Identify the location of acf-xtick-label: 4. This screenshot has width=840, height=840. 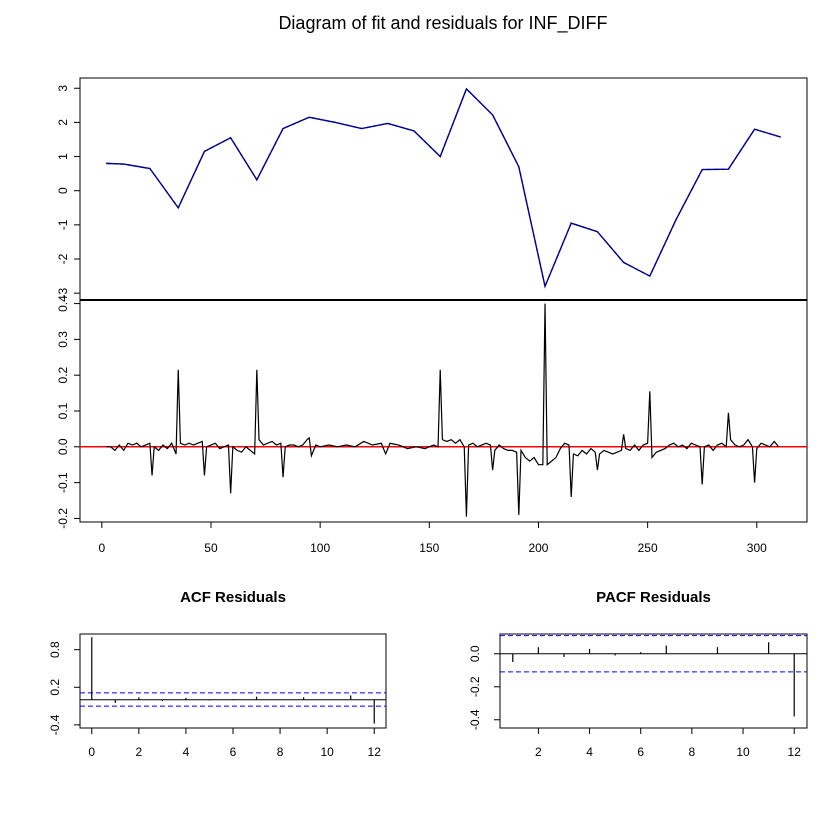
(186, 752).